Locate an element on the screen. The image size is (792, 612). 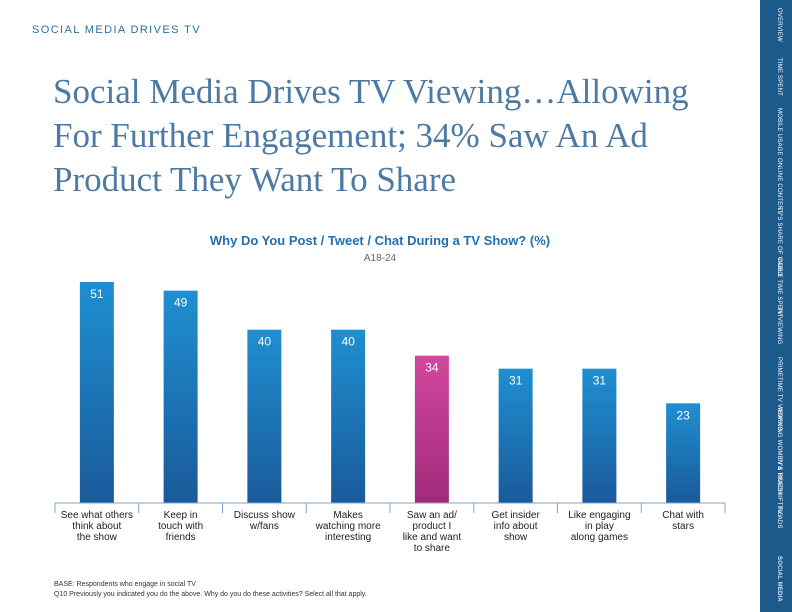
sidebar-item-mobile-usage: MOBILE USAGE is located at coordinates (779, 131).